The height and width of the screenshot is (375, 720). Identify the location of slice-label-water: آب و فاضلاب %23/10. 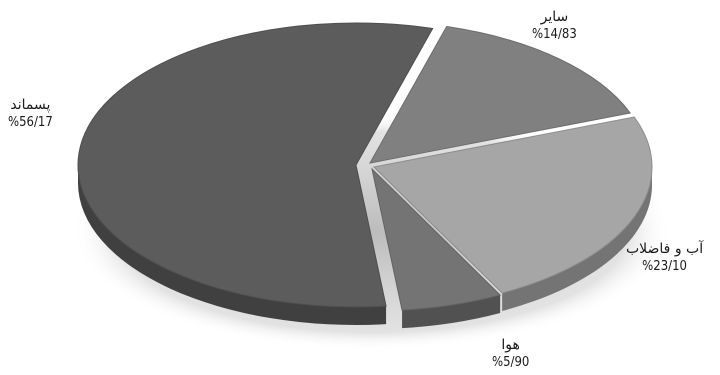
(664, 258).